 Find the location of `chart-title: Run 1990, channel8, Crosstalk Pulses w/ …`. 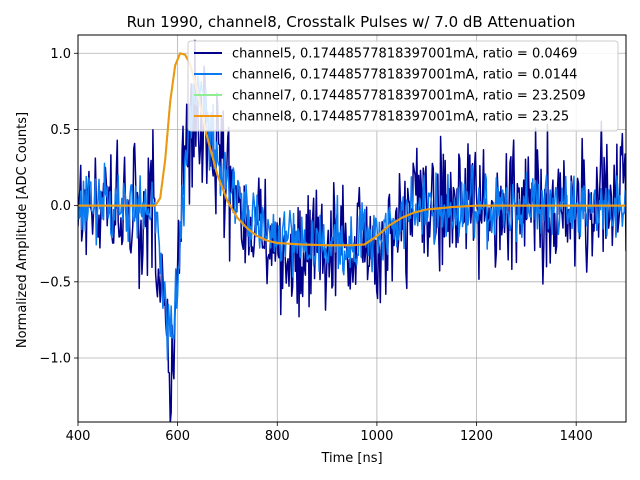

chart-title: Run 1990, channel8, Crosstalk Pulses w/ … is located at coordinates (351, 22).